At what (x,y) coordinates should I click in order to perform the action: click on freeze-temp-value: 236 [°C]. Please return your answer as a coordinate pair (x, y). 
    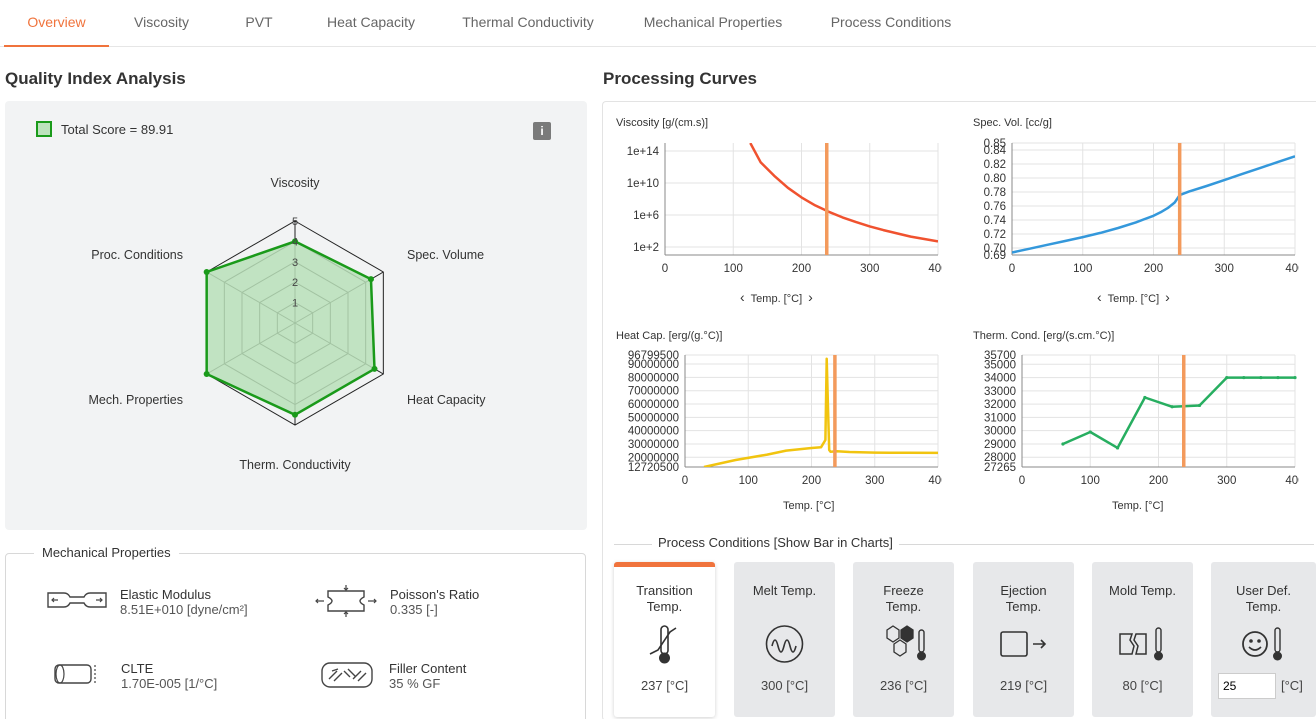
    Looking at the image, I should click on (903, 685).